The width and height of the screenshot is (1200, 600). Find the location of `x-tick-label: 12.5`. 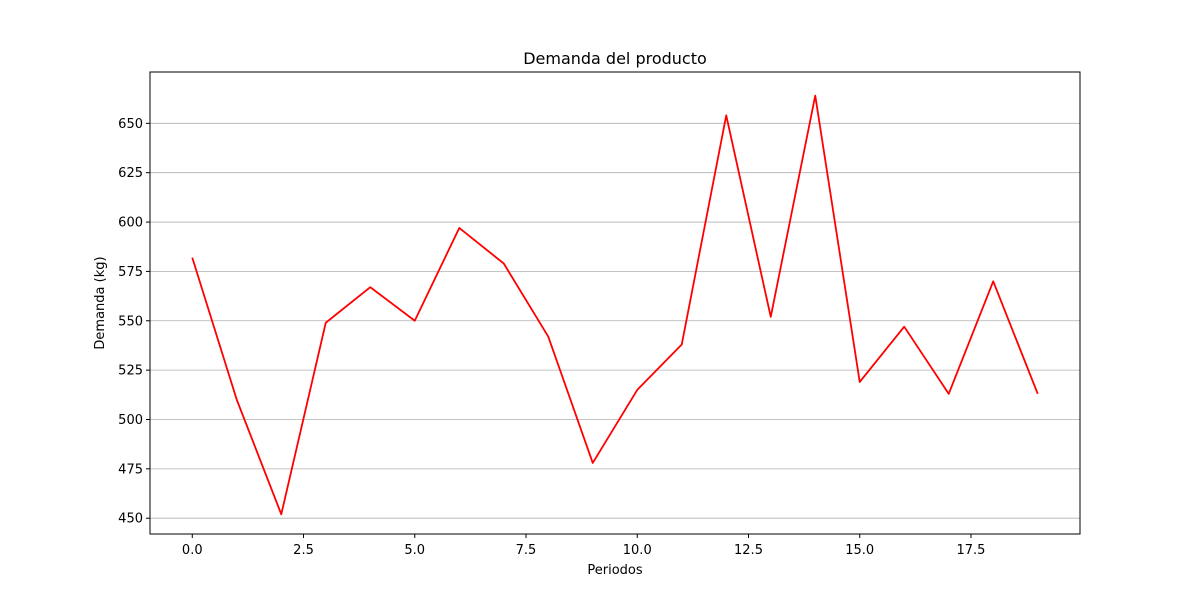

x-tick-label: 12.5 is located at coordinates (748, 550).